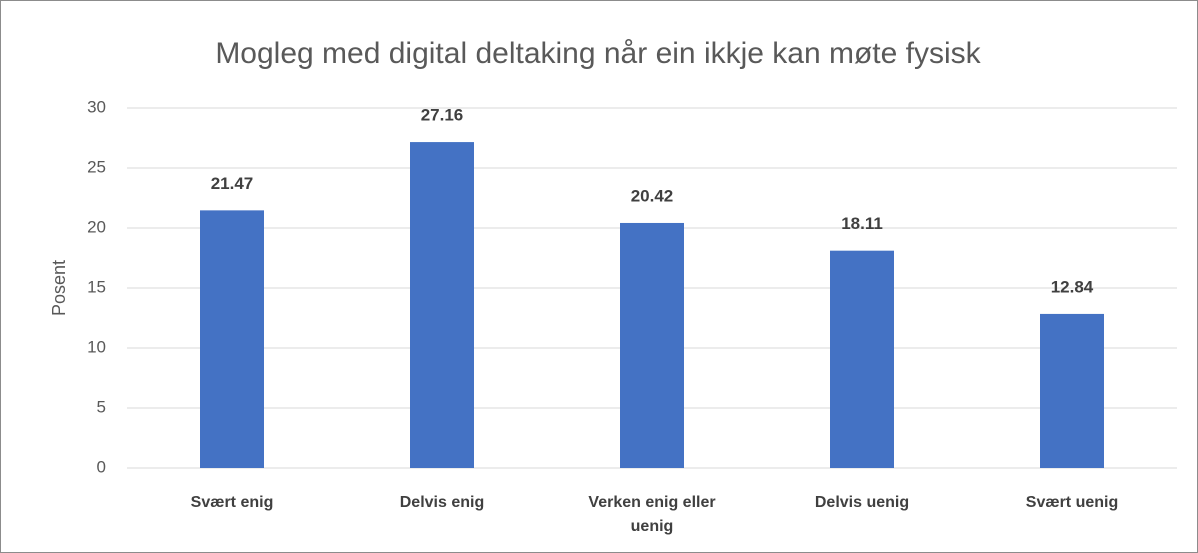  Describe the element at coordinates (96, 346) in the screenshot. I see `y-tick-label: 10` at that location.